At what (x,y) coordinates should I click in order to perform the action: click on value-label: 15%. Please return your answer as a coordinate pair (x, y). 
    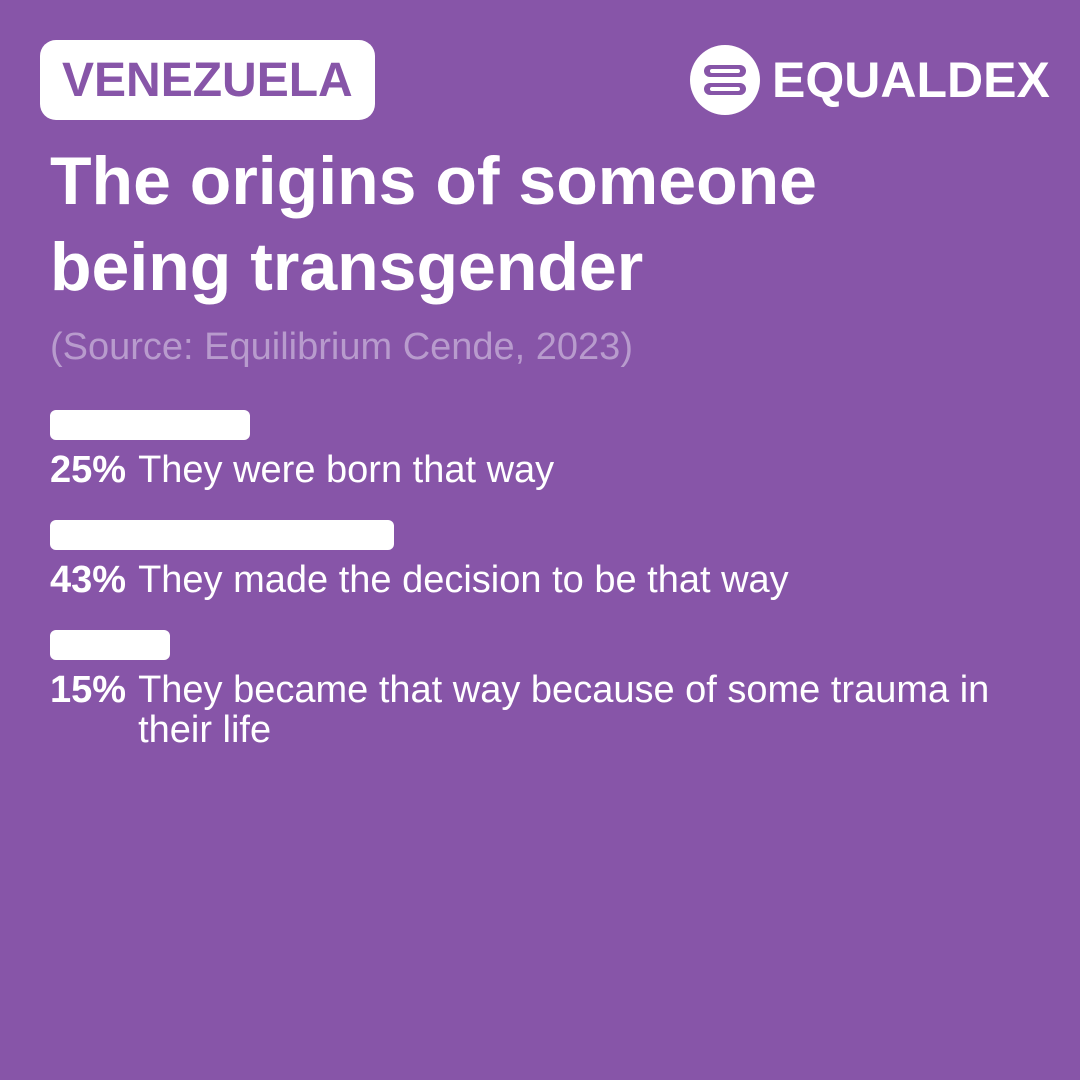
    Looking at the image, I should click on (88, 690).